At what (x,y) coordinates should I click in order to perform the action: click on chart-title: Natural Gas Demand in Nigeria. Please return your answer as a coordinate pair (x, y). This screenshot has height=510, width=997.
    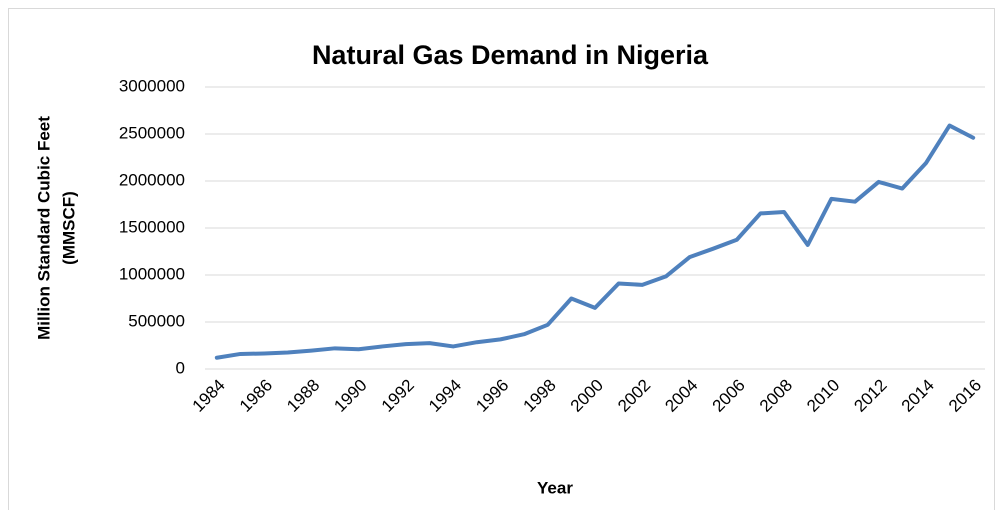
    Looking at the image, I should click on (510, 55).